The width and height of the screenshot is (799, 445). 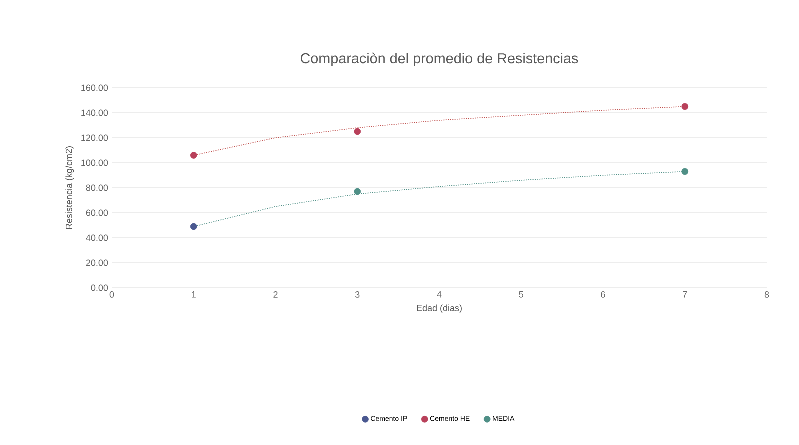 What do you see at coordinates (112, 295) in the screenshot?
I see `x-tick-label: 0` at bounding box center [112, 295].